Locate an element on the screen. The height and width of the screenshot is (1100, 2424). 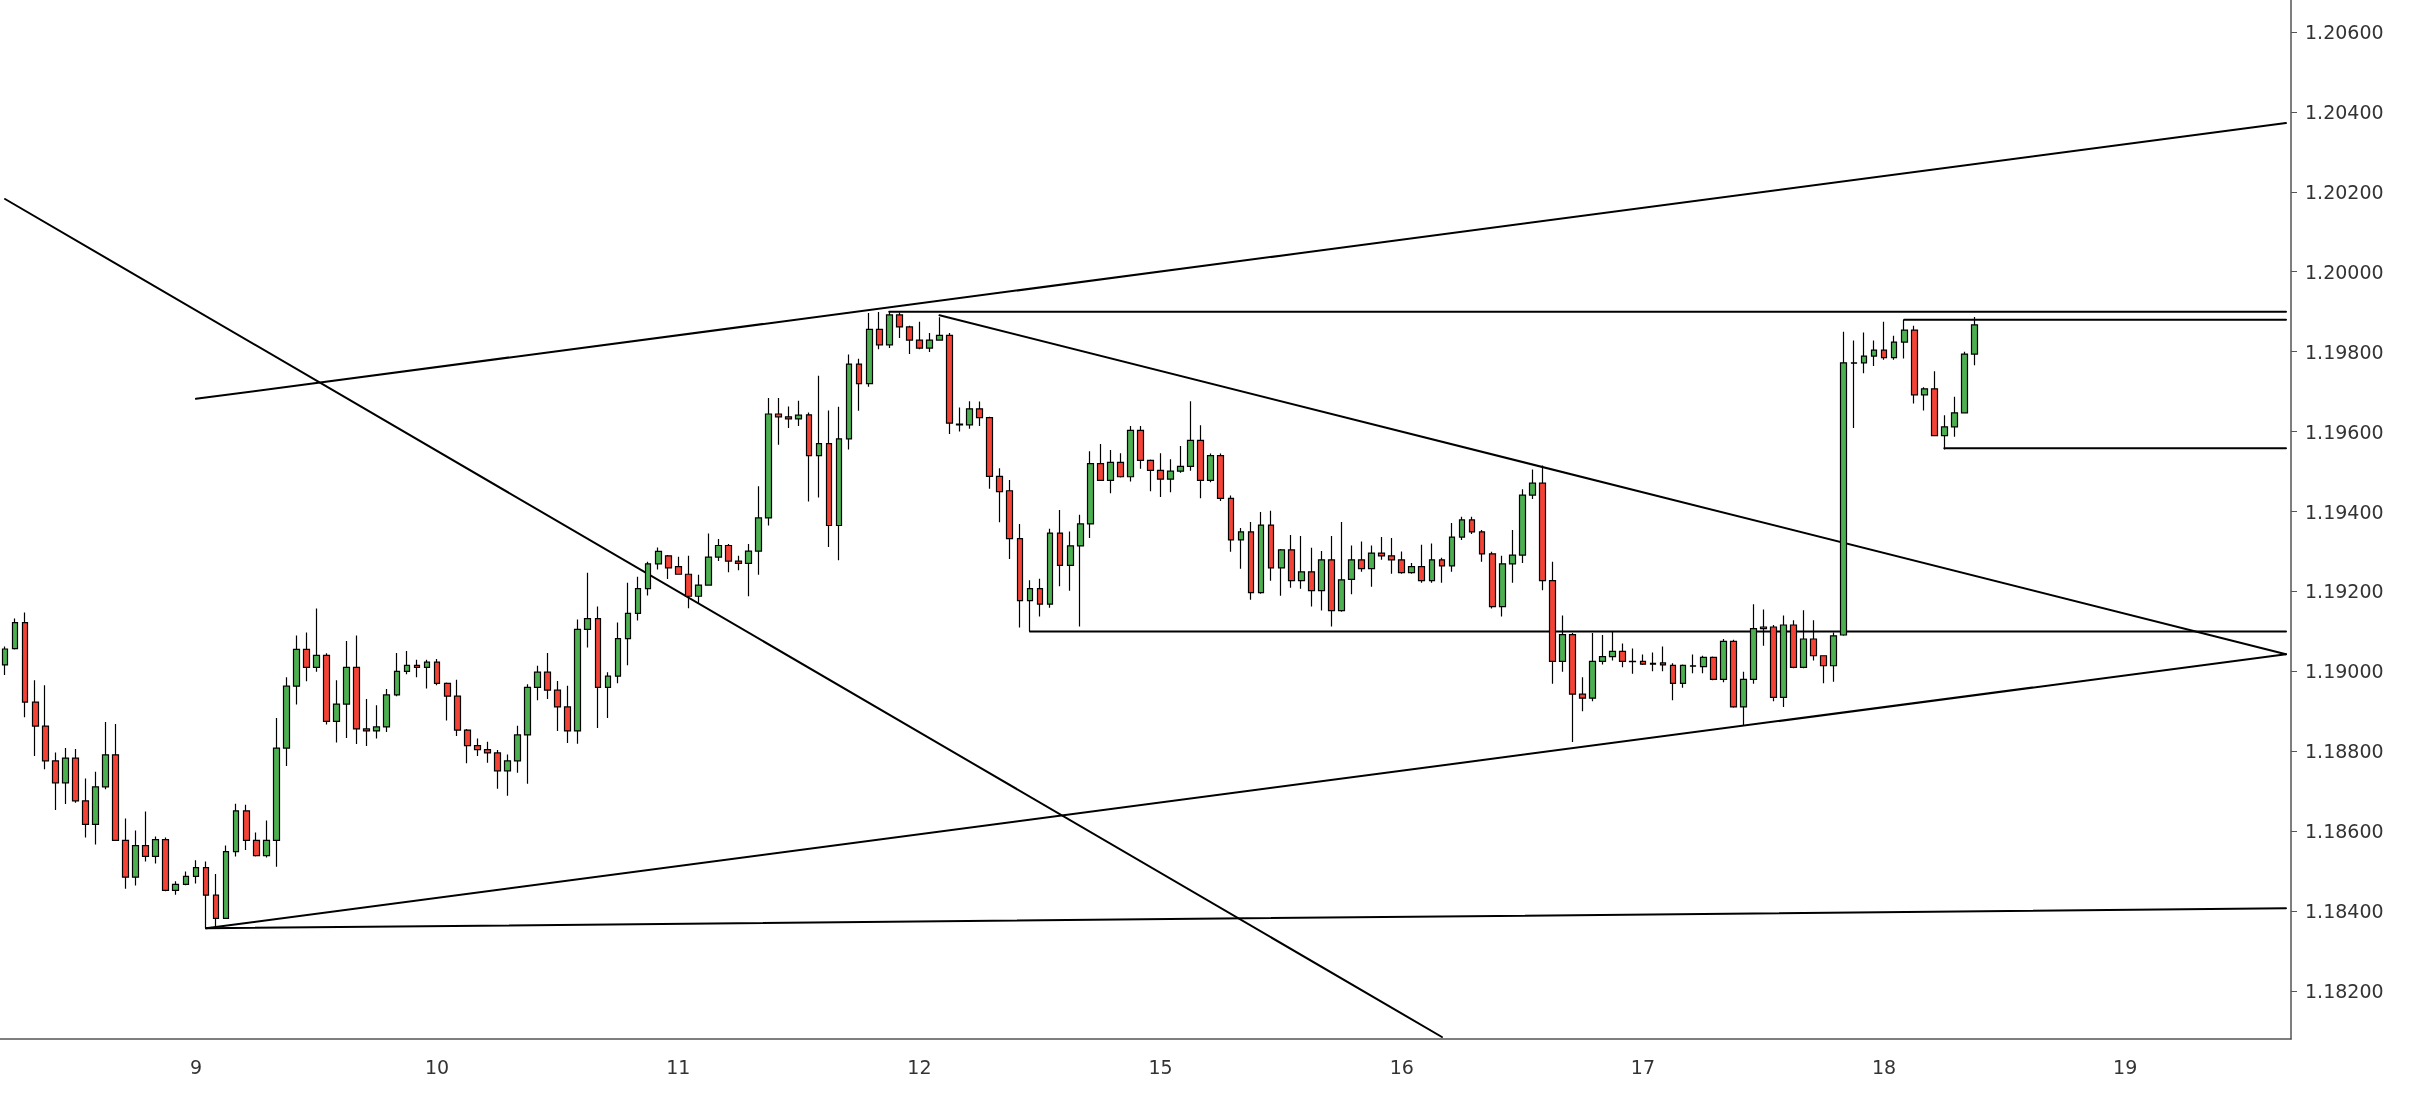
x-tick-label: 10 is located at coordinates (437, 1066).